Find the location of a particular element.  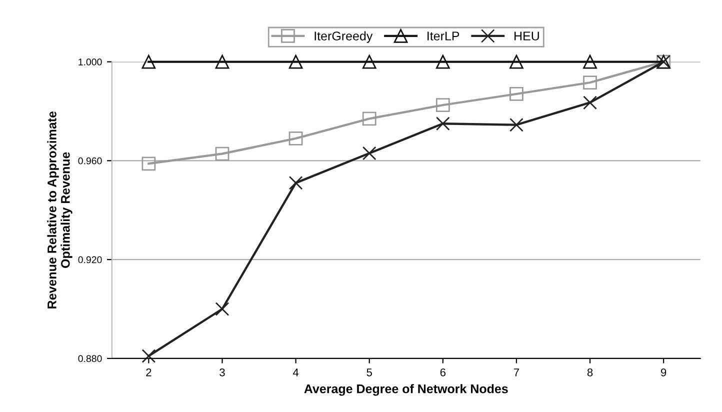

x-tick-label: 9 is located at coordinates (663, 372).